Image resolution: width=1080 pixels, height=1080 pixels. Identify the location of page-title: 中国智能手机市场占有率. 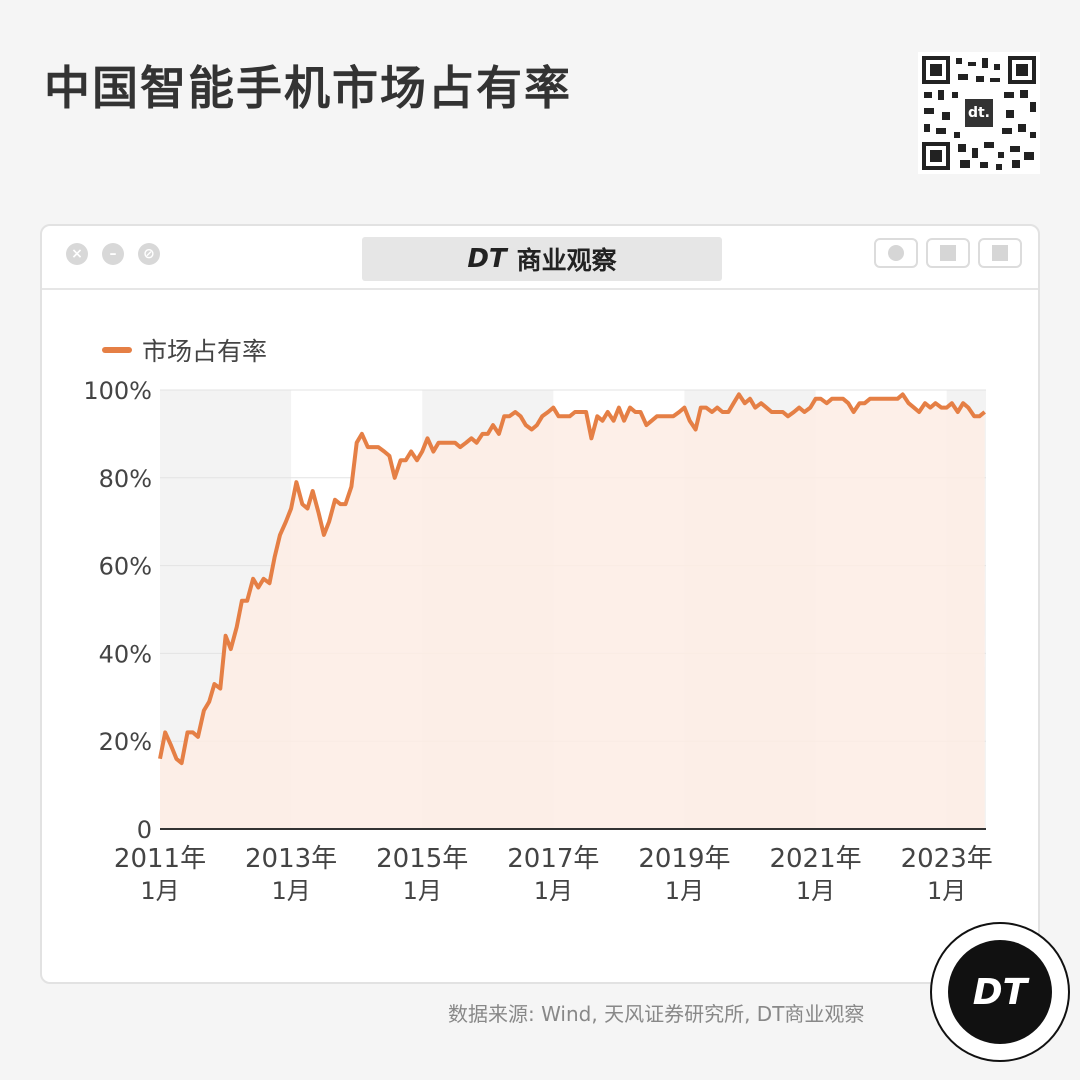
(308, 88).